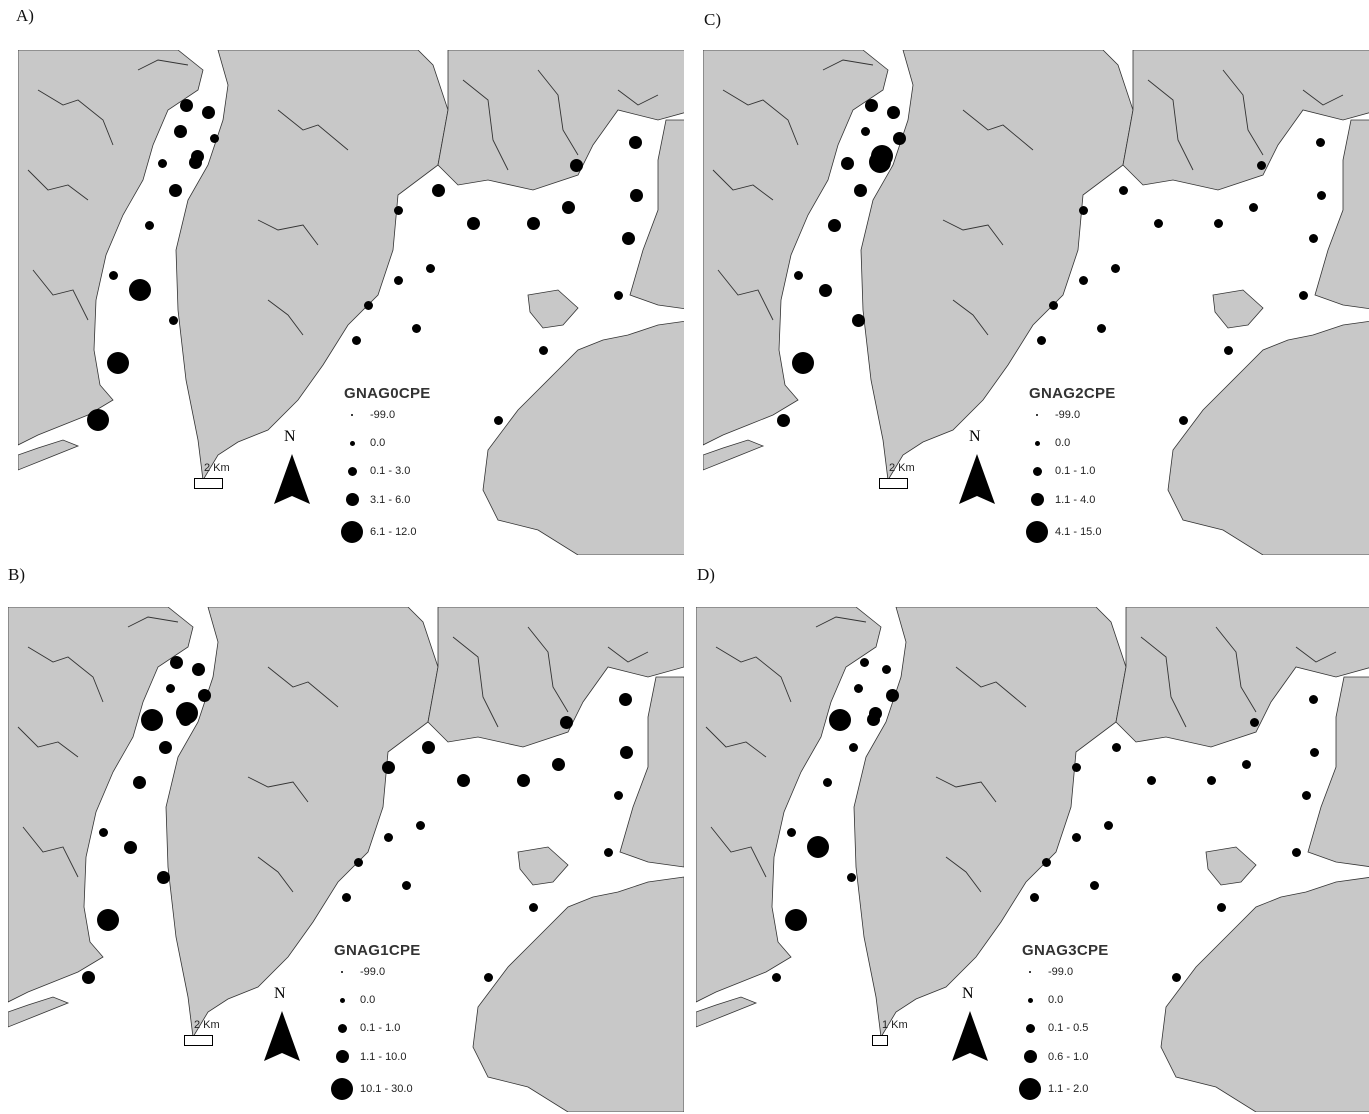 Image resolution: width=1369 pixels, height=1114 pixels. Describe the element at coordinates (880, 1040) in the screenshot. I see `scale-bar` at that location.